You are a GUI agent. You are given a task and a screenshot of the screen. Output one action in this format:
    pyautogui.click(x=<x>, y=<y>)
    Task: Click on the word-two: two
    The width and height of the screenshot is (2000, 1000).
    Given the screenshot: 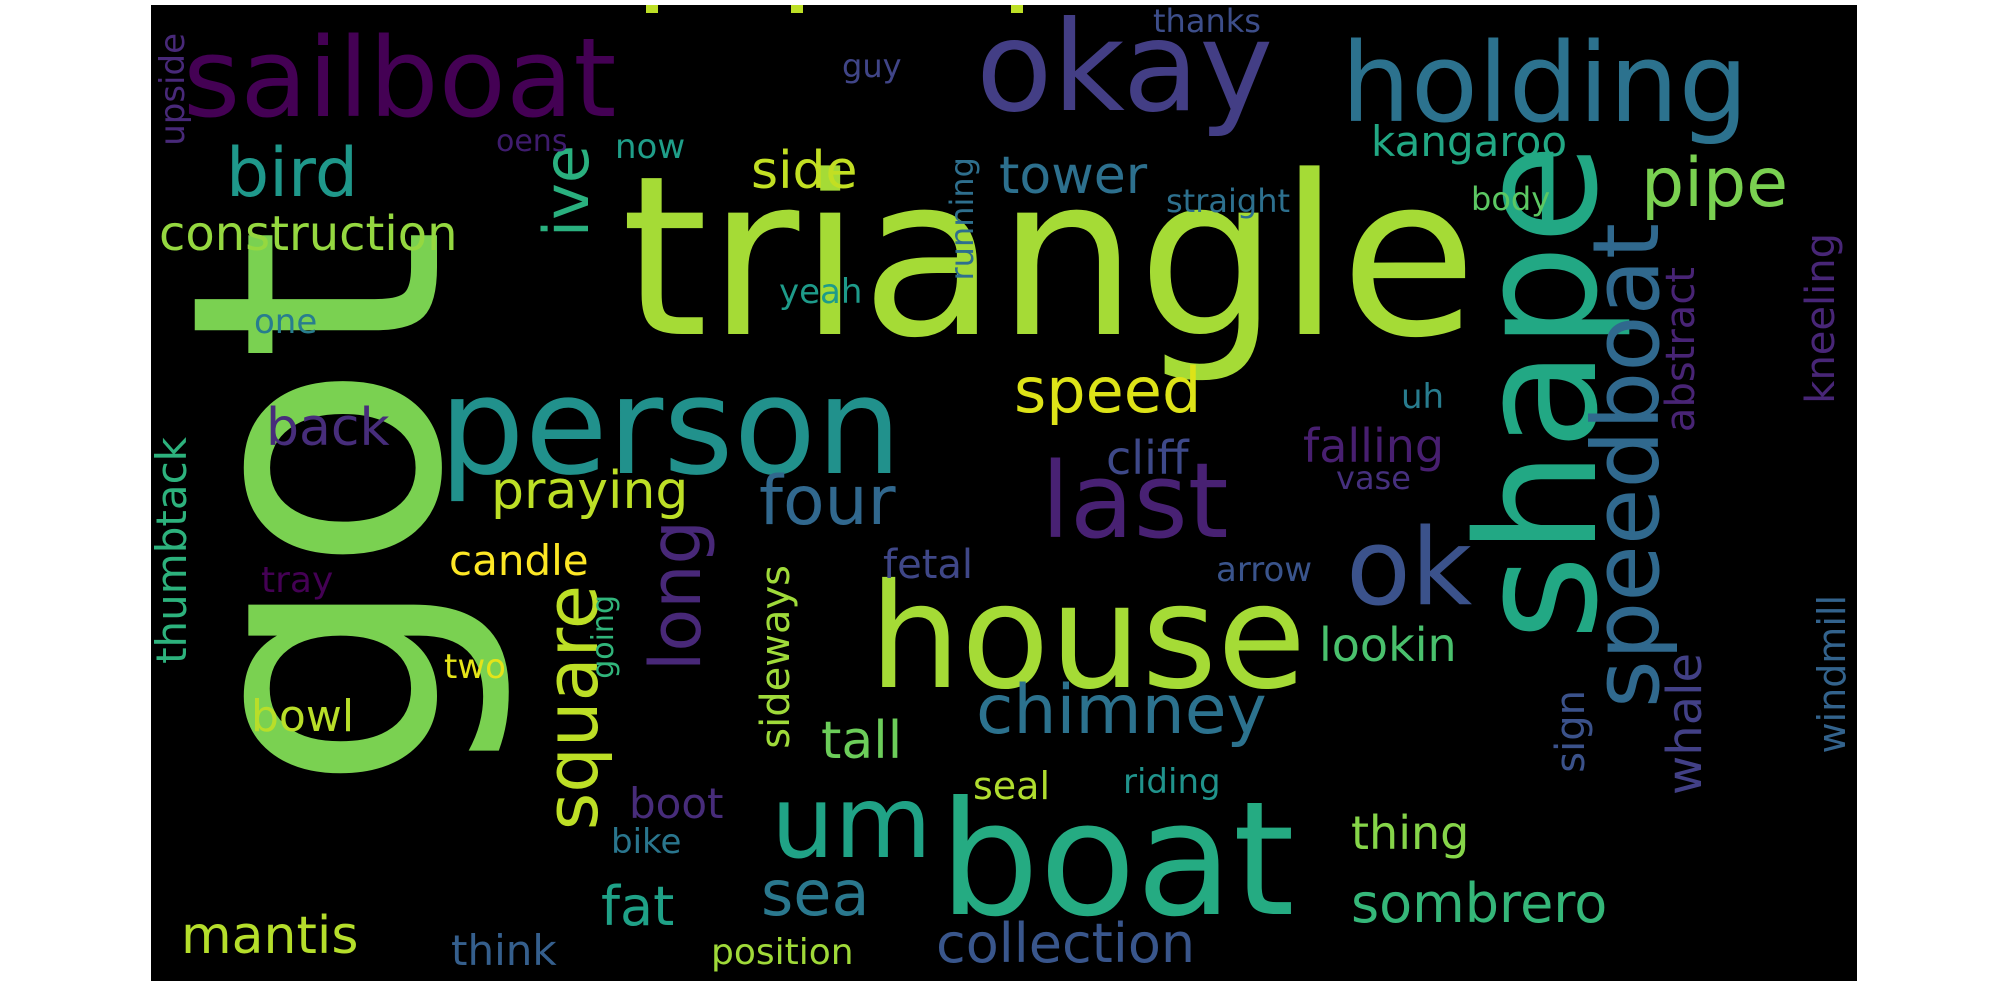 What is the action you would take?
    pyautogui.click(x=475, y=667)
    